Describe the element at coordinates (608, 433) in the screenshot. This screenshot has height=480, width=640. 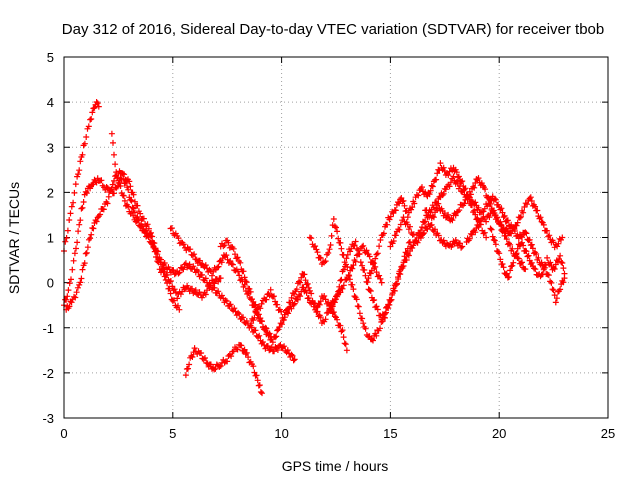
I see `x-tick-label: 25` at that location.